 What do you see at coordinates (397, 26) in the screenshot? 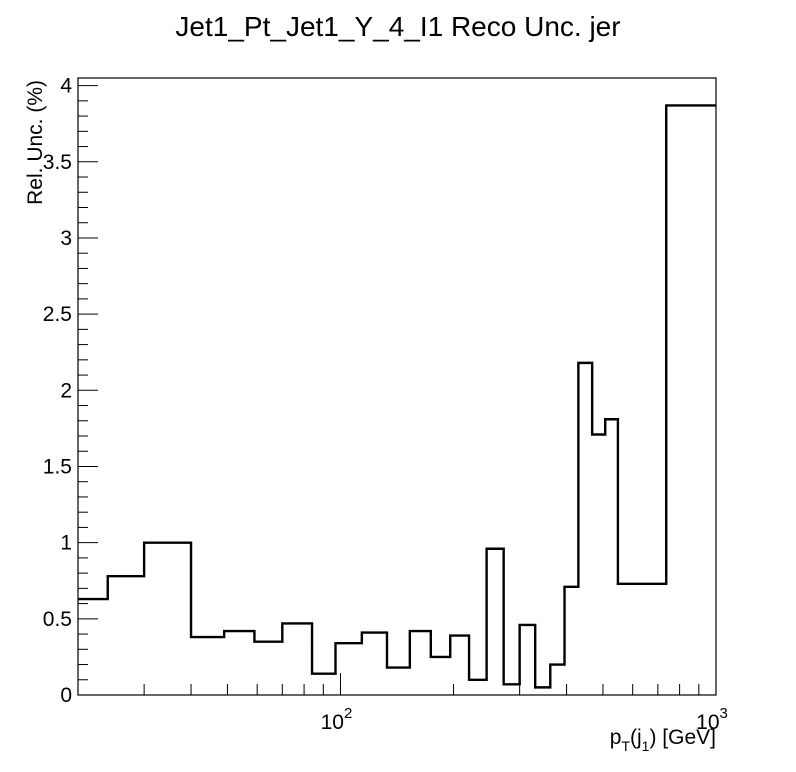
I see `chart-title: Jet1_Pt_Jet1_Y_4_I1 Reco Unc. jer` at bounding box center [397, 26].